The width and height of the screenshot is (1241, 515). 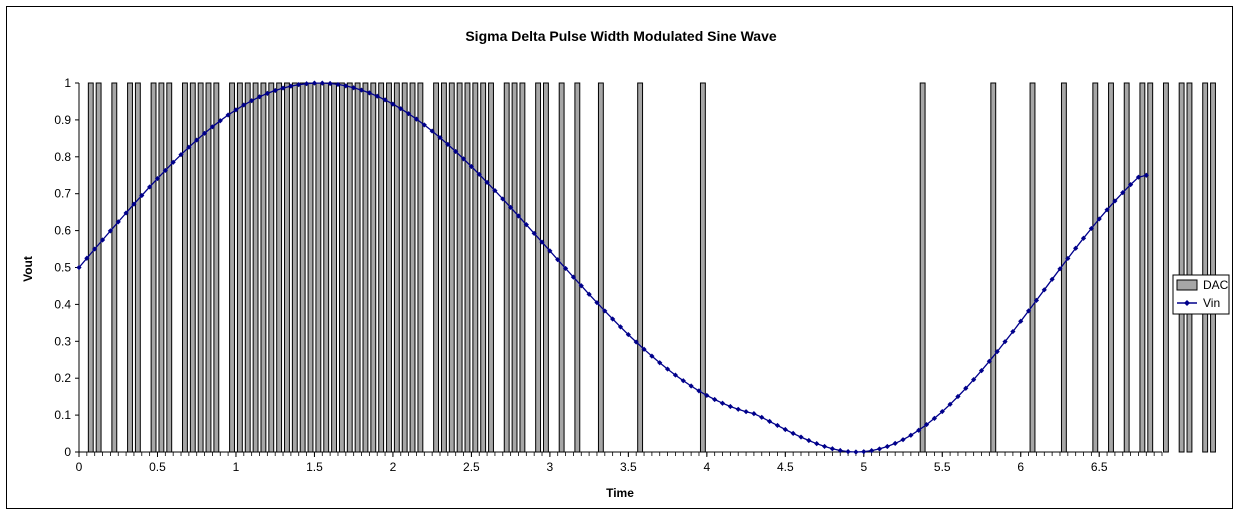 I want to click on y-tick-label: 0.7, so click(x=62, y=194).